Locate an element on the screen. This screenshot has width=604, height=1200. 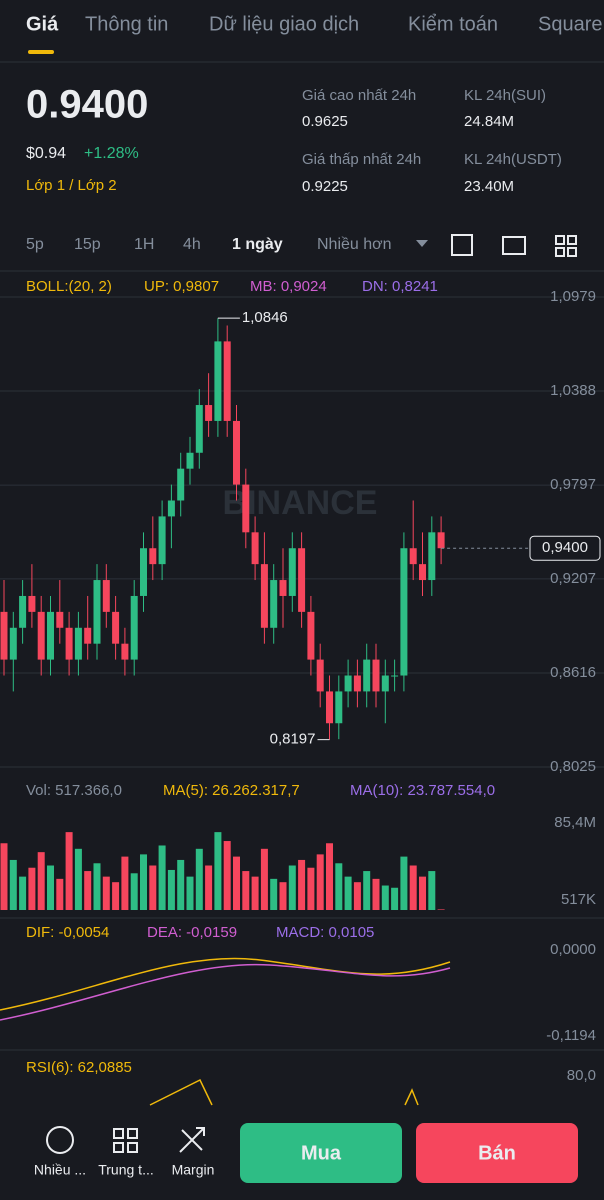
y-tick-label: 0,8616 is located at coordinates (573, 672).